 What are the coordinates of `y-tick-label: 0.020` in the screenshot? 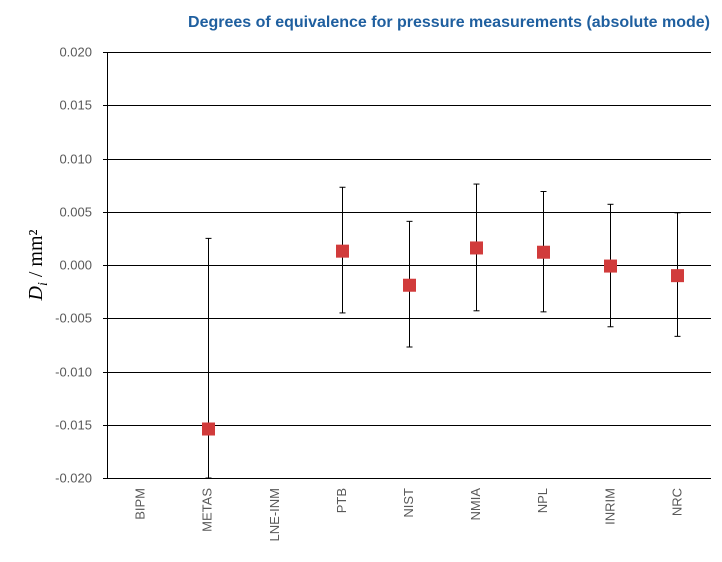 It's located at (75, 52).